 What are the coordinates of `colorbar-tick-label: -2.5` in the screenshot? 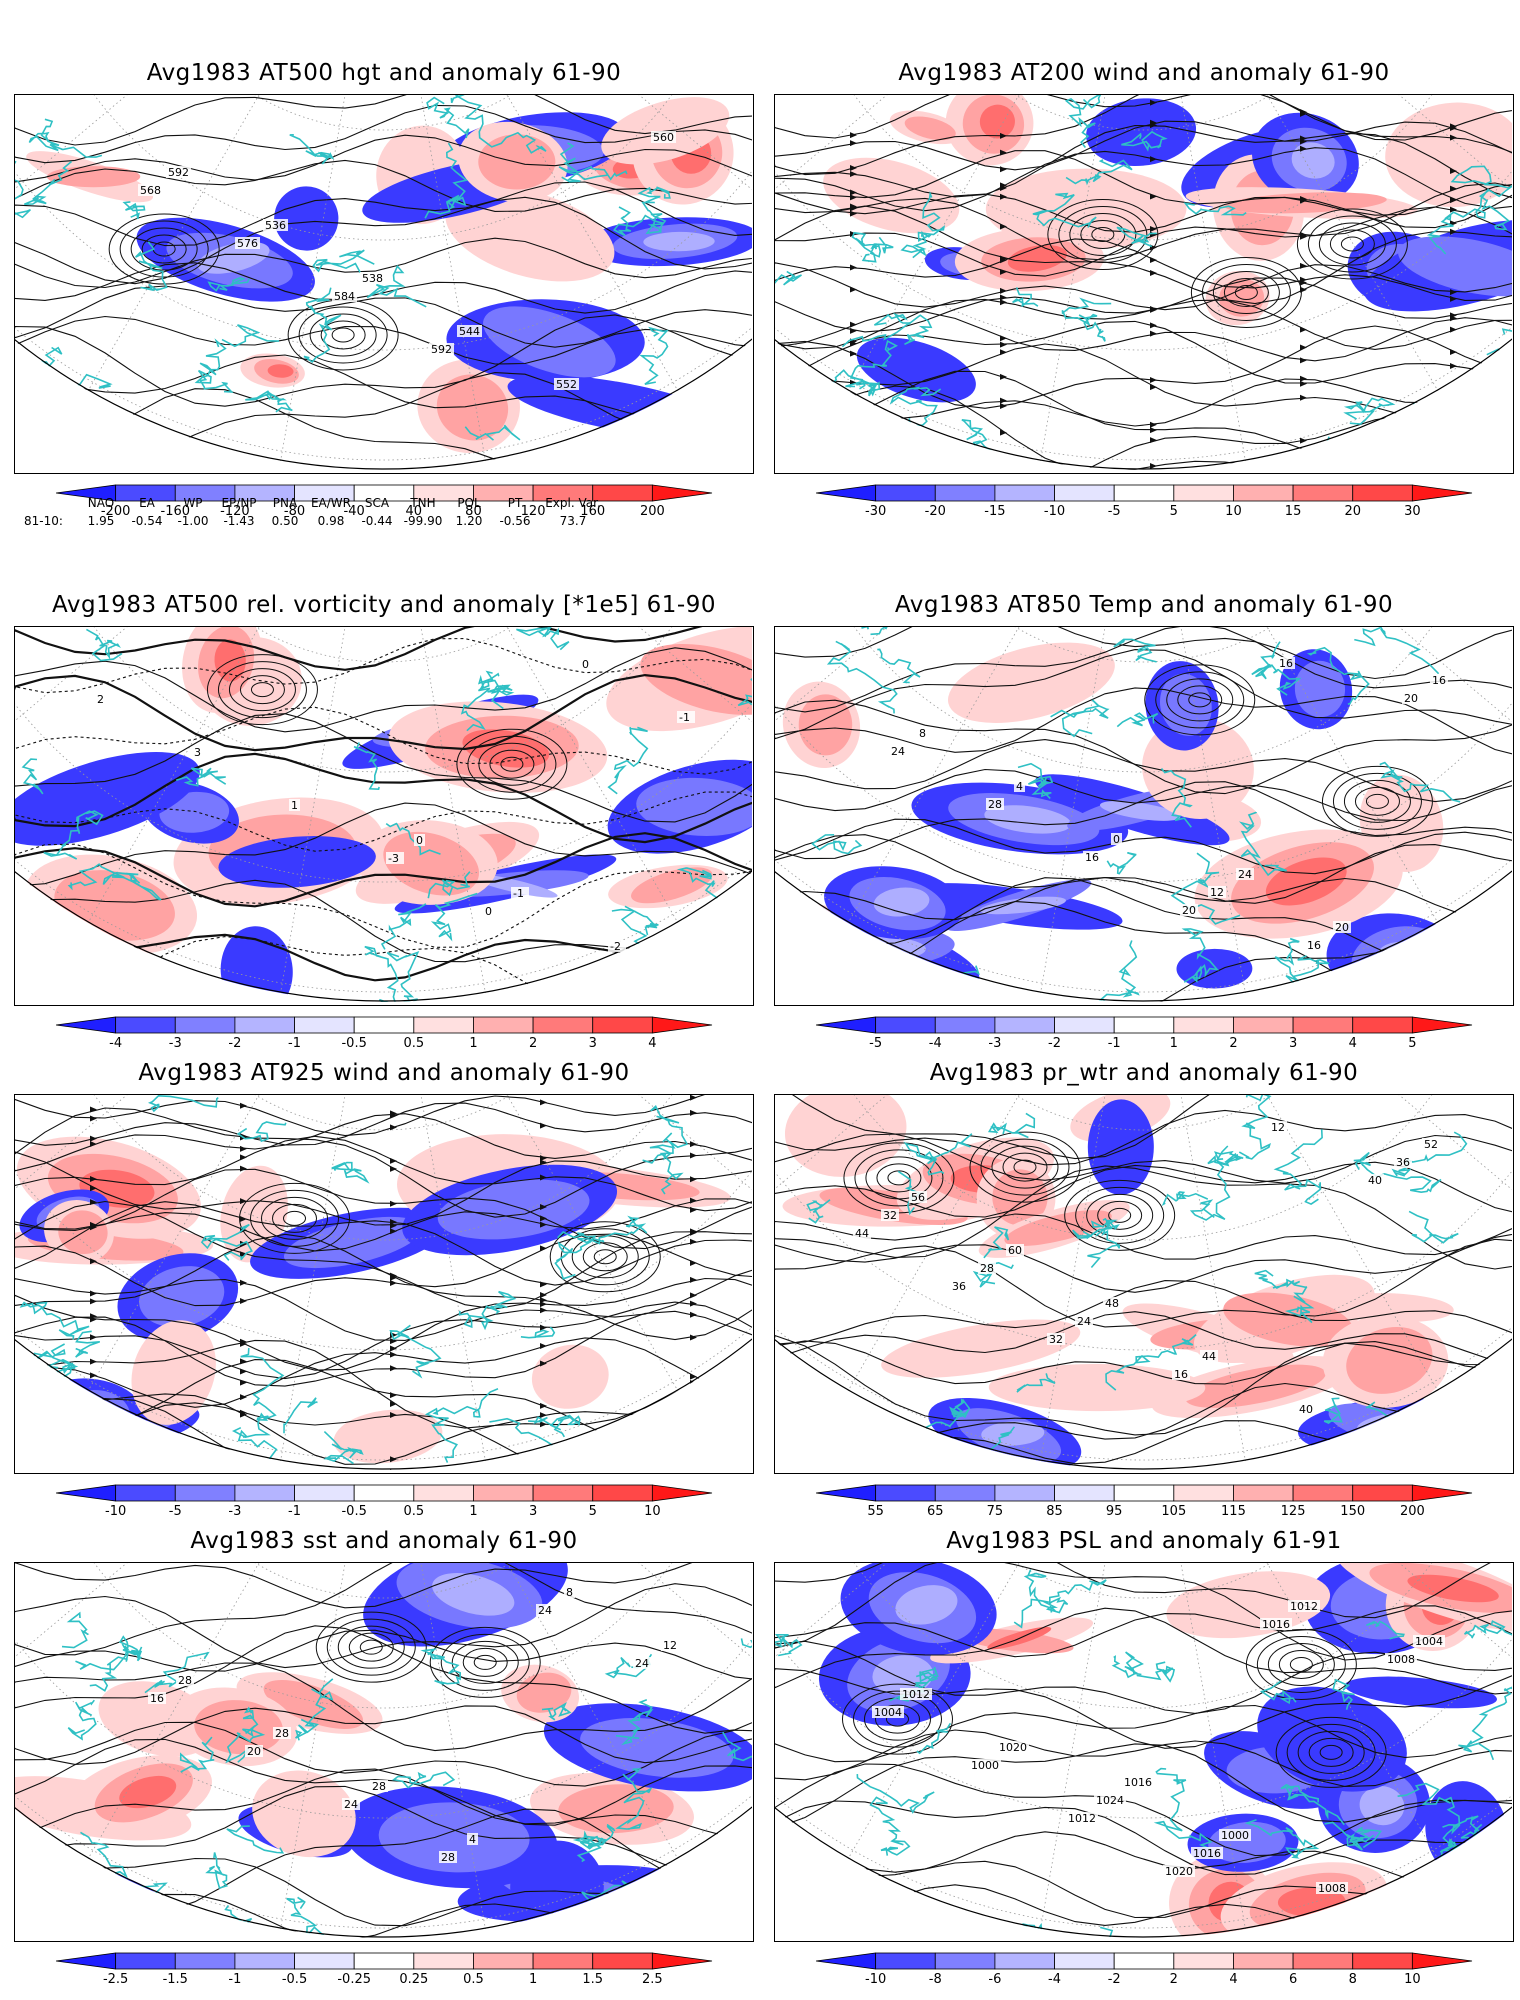 It's located at (115, 1979).